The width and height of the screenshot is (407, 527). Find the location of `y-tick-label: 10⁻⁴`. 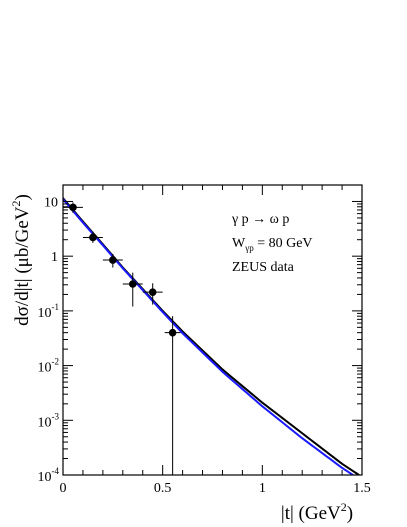

y-tick-label: 10⁻⁴ is located at coordinates (49, 475).